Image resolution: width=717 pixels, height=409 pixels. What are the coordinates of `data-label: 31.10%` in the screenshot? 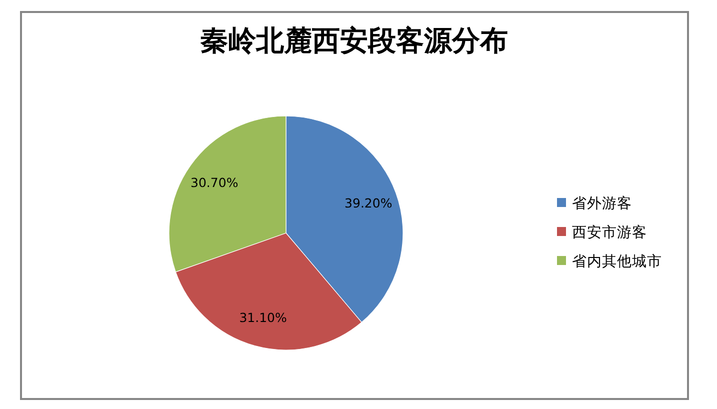 It's located at (263, 318).